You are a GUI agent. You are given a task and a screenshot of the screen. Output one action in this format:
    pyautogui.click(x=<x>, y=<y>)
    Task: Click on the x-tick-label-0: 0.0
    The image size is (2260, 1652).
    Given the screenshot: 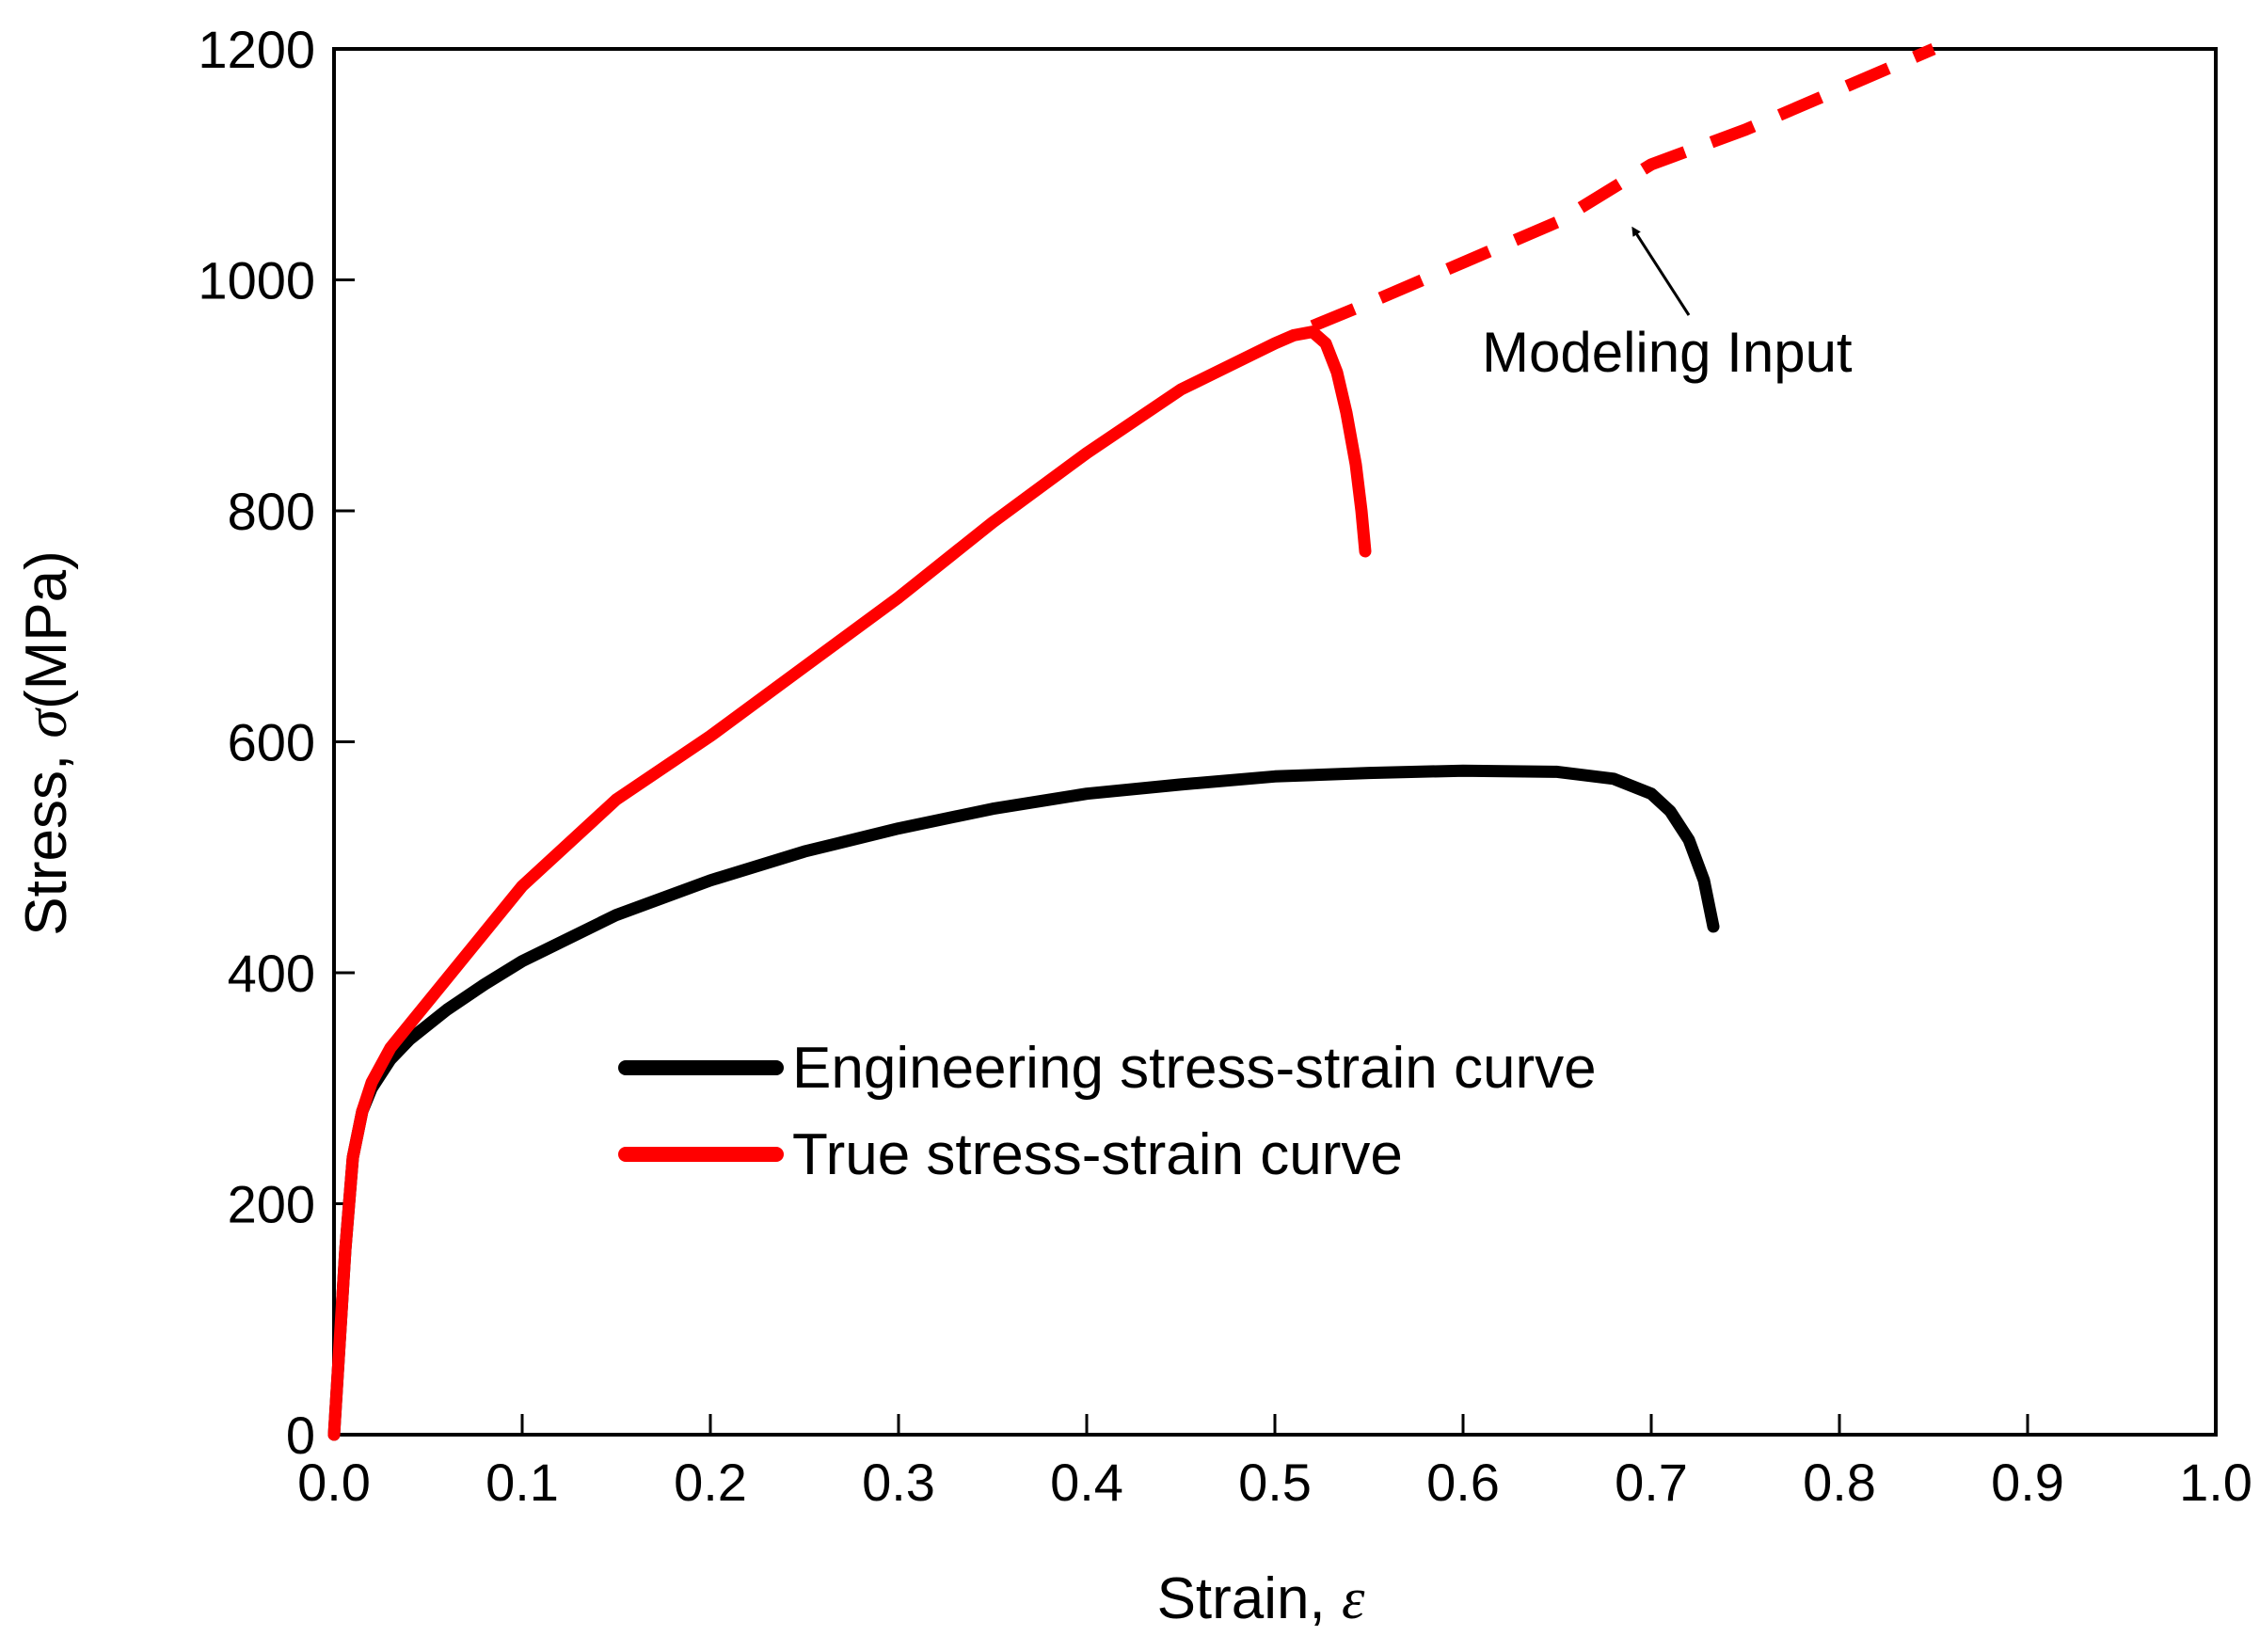 What is the action you would take?
    pyautogui.click(x=334, y=1482)
    